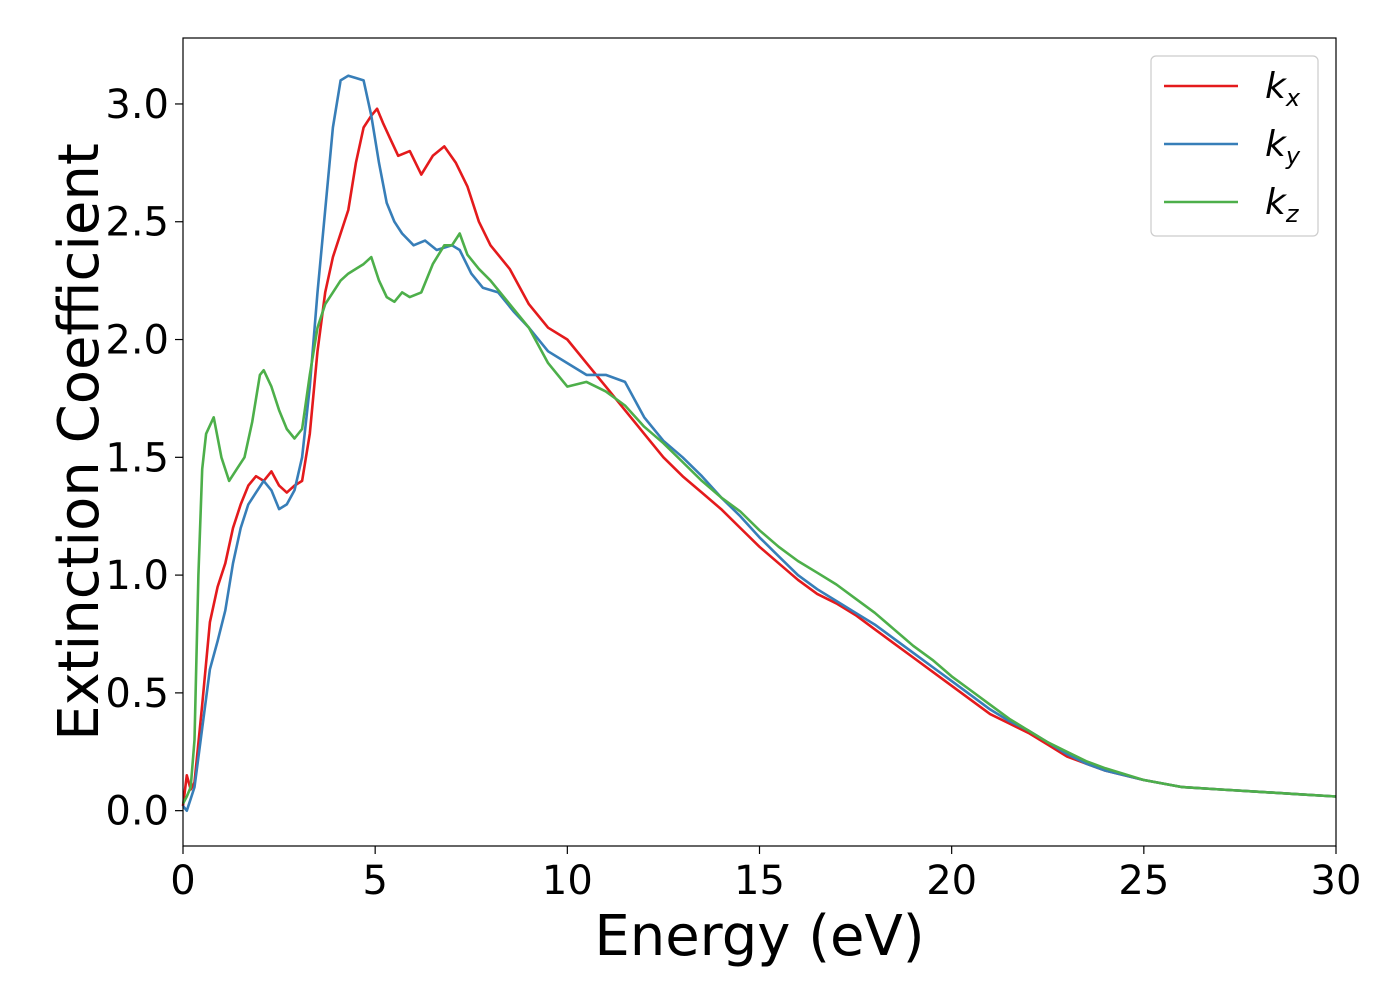 This screenshot has height=1000, width=1400. I want to click on y-tick-label: 1.5, so click(137, 458).